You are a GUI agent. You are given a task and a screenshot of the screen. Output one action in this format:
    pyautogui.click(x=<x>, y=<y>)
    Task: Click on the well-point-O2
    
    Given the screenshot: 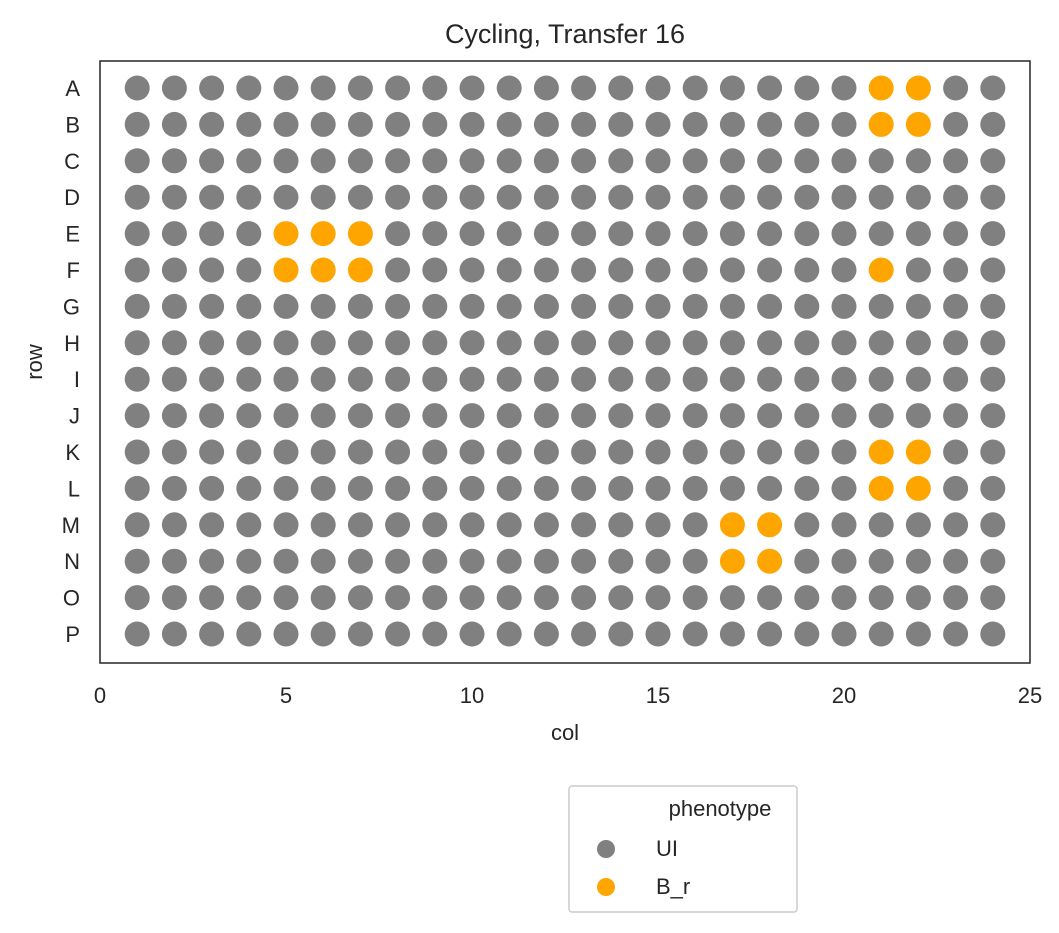 What is the action you would take?
    pyautogui.click(x=174, y=598)
    